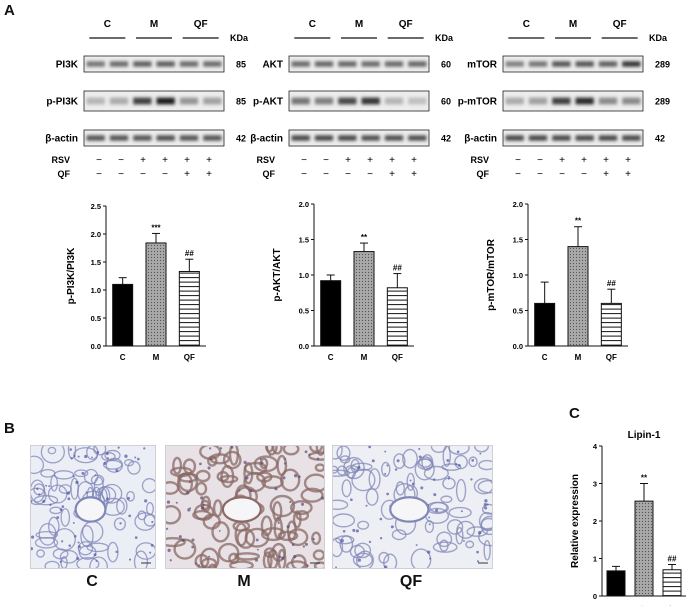  I want to click on blot-row-label: mTOR, so click(482, 65).